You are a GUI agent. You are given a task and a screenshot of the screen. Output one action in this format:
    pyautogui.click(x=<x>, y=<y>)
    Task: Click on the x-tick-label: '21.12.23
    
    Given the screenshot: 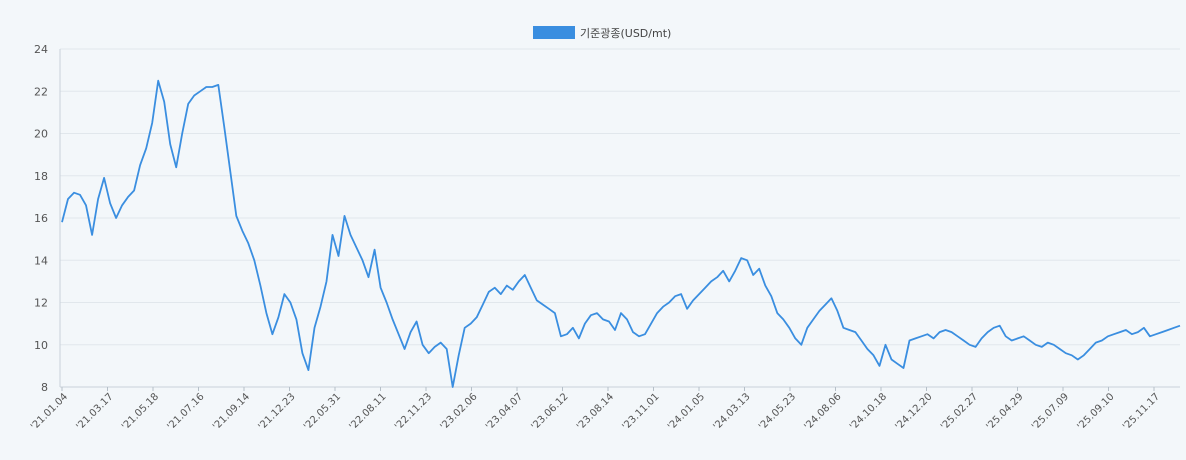 What is the action you would take?
    pyautogui.click(x=276, y=411)
    